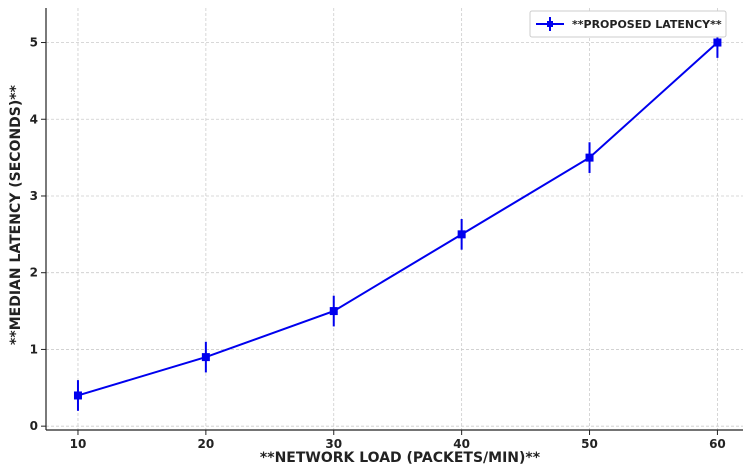 The height and width of the screenshot is (469, 745). What do you see at coordinates (16, 214) in the screenshot?
I see `y-axis-title: **MEDIAN LATENCY (SECONDS)**` at bounding box center [16, 214].